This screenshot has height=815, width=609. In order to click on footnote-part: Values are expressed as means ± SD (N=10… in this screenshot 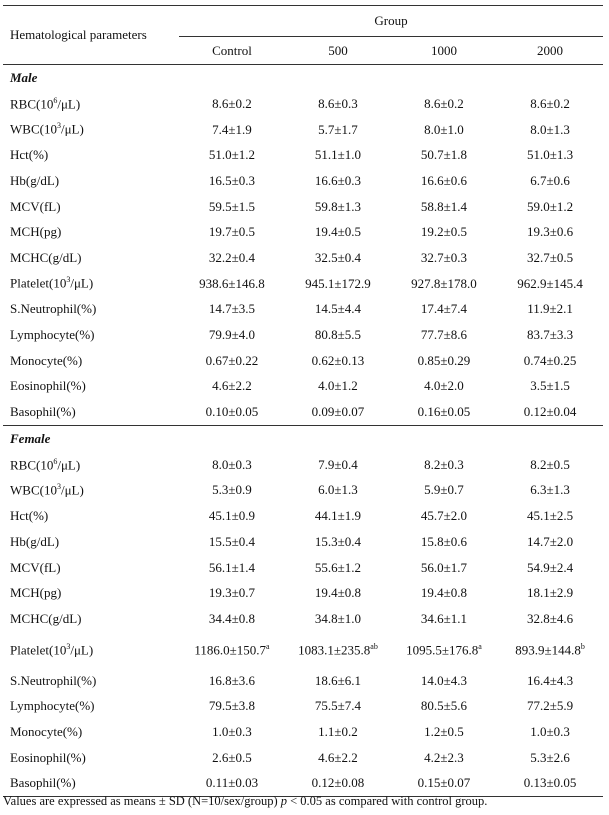, I will do `click(142, 801)`.